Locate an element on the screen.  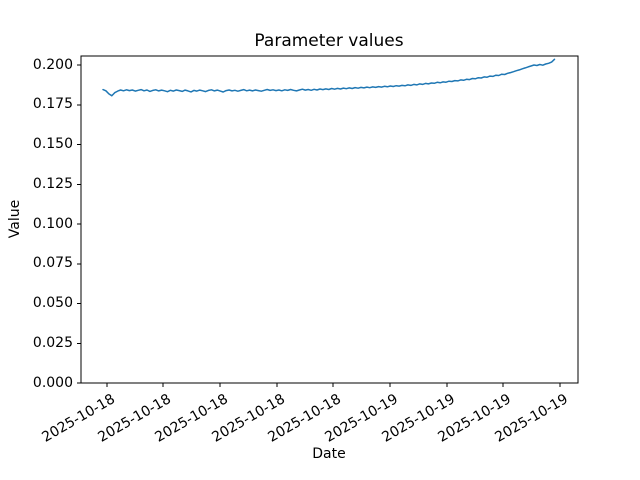
y-tick-label: 0.150 is located at coordinates (52, 144).